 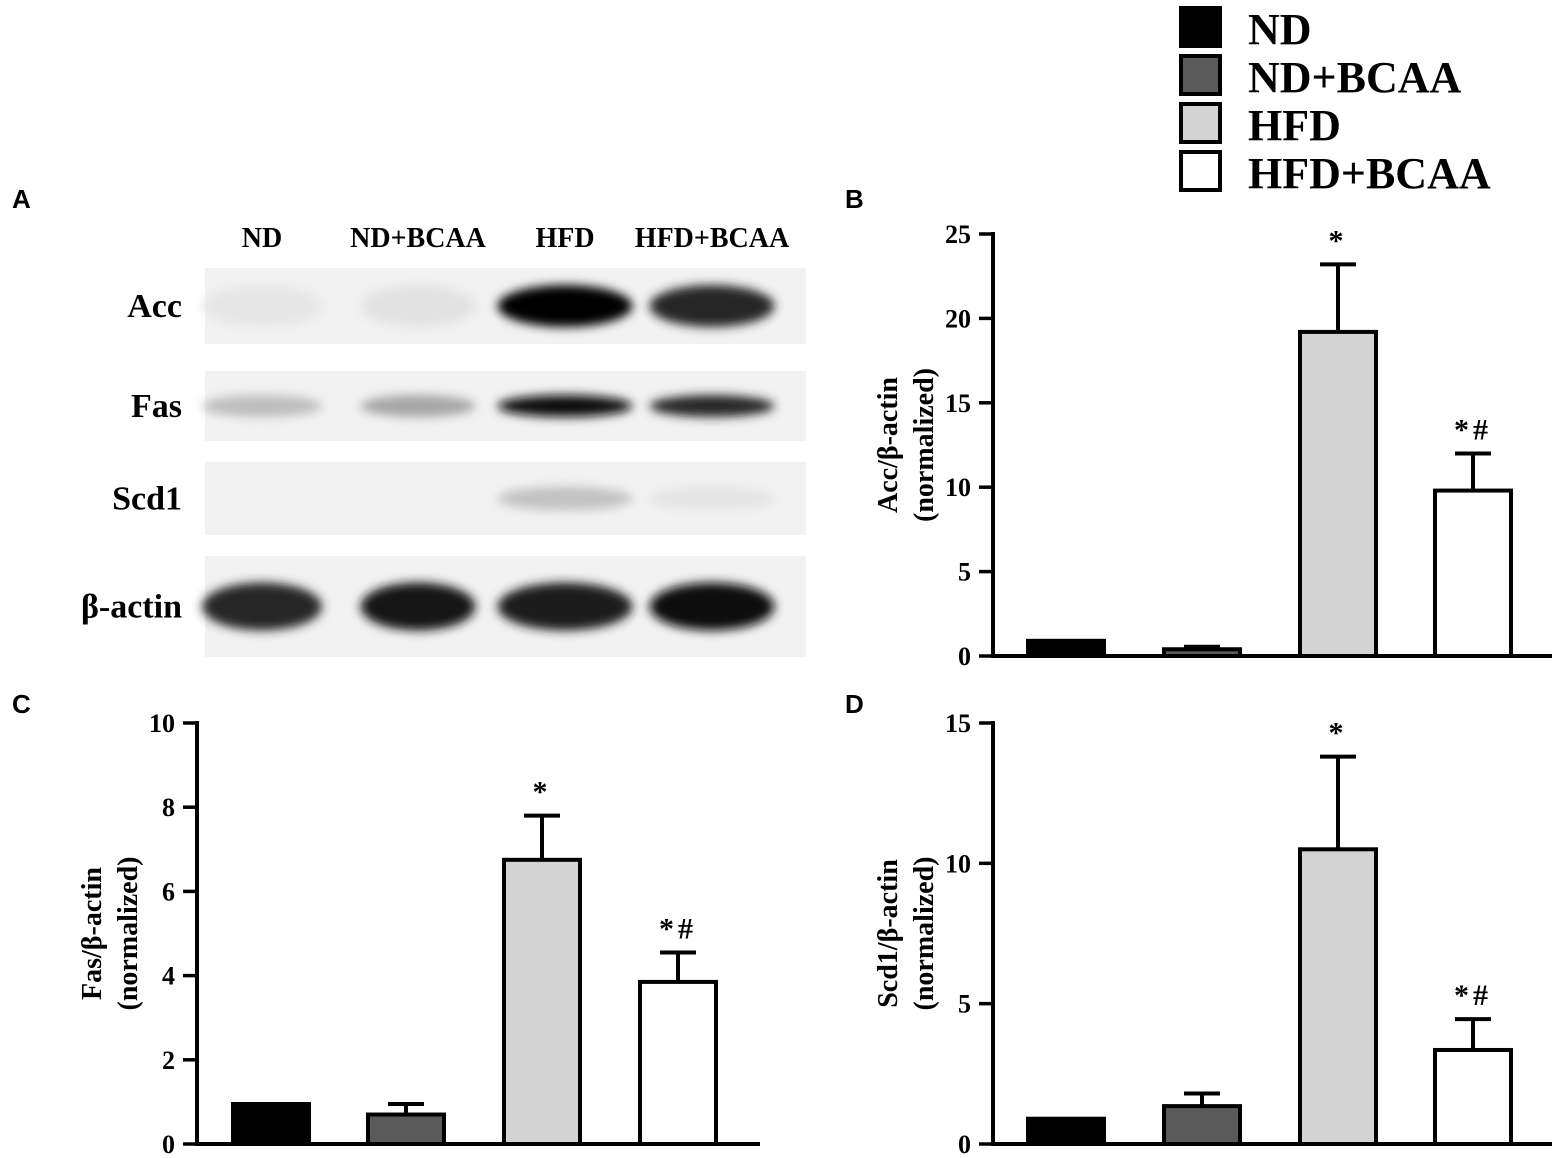 What do you see at coordinates (459, 498) in the screenshot?
I see `blot-row: Scd1` at bounding box center [459, 498].